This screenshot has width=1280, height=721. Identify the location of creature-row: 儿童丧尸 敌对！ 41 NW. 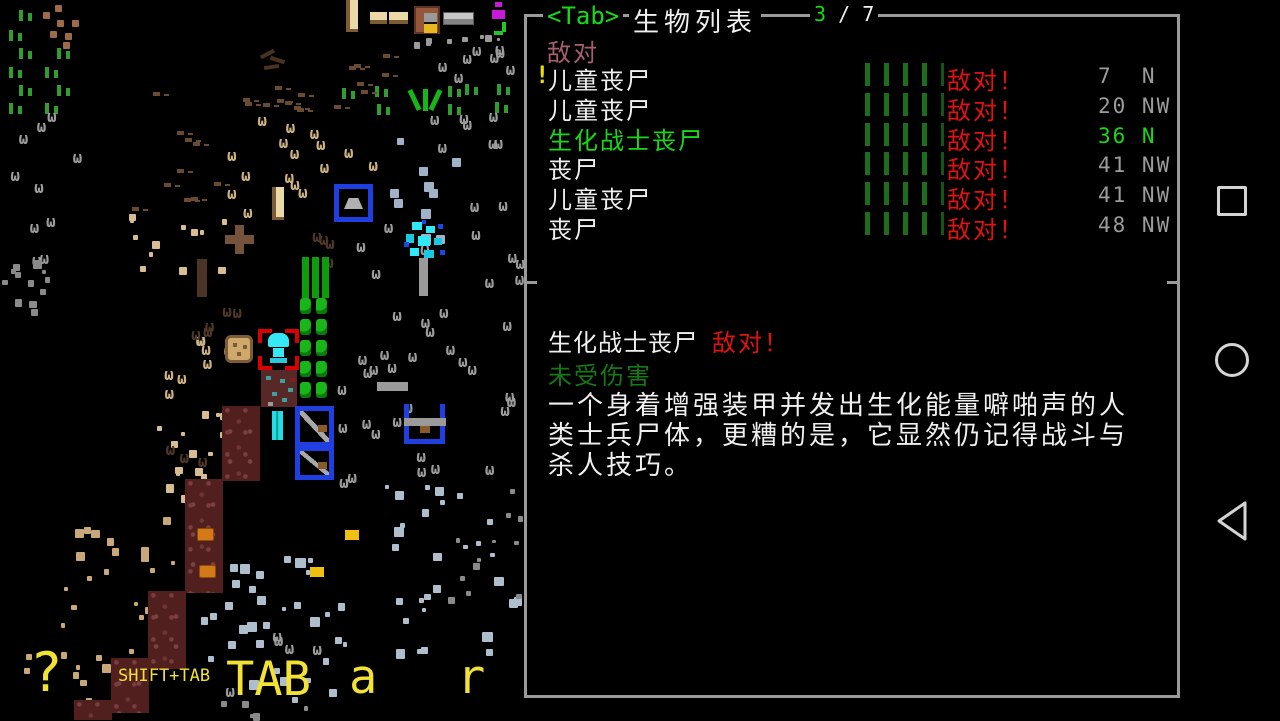
(852, 196).